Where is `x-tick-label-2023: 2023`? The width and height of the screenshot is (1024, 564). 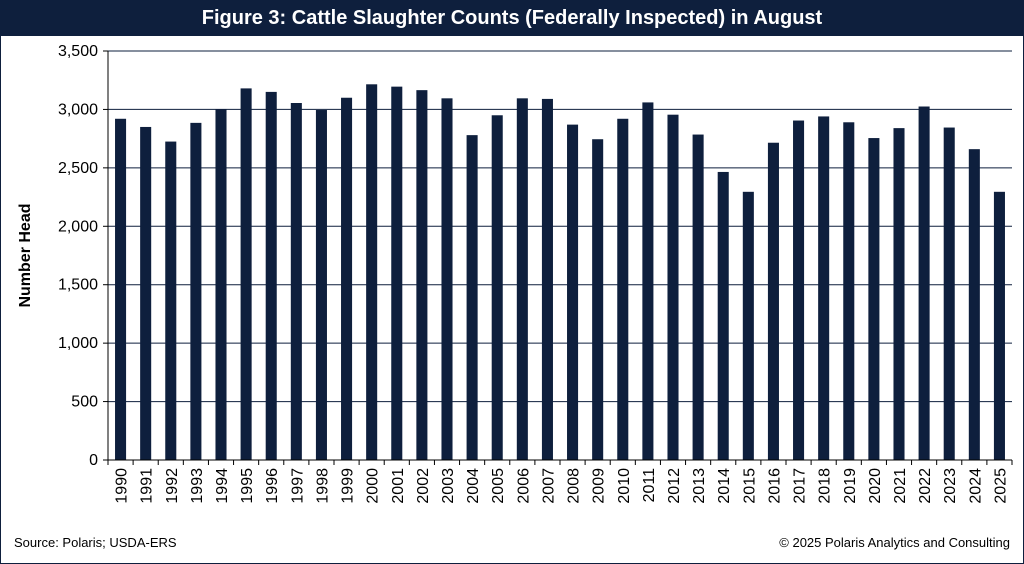 x-tick-label-2023: 2023 is located at coordinates (950, 486).